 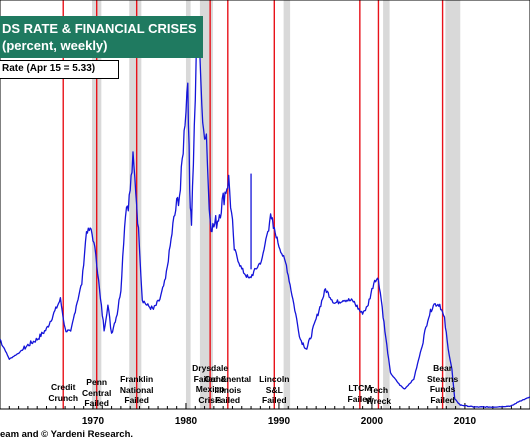 I want to click on x-tick-label: 1980, so click(x=186, y=421).